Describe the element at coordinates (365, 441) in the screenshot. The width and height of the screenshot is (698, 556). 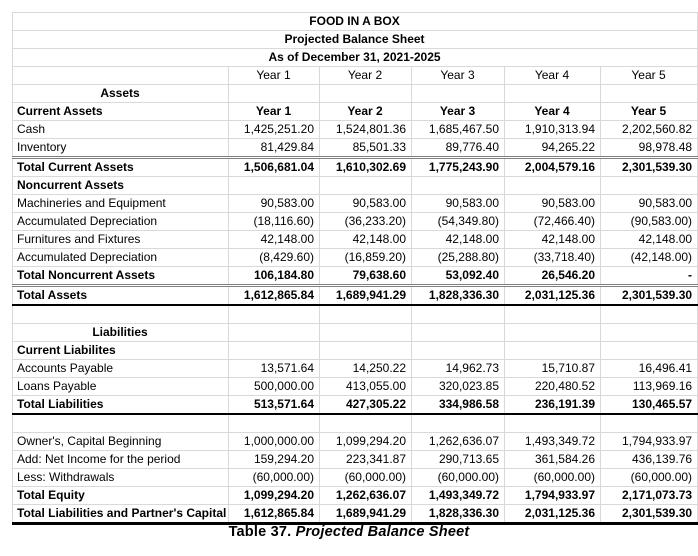
I see `cell-year-2: 1,099,294.20` at that location.